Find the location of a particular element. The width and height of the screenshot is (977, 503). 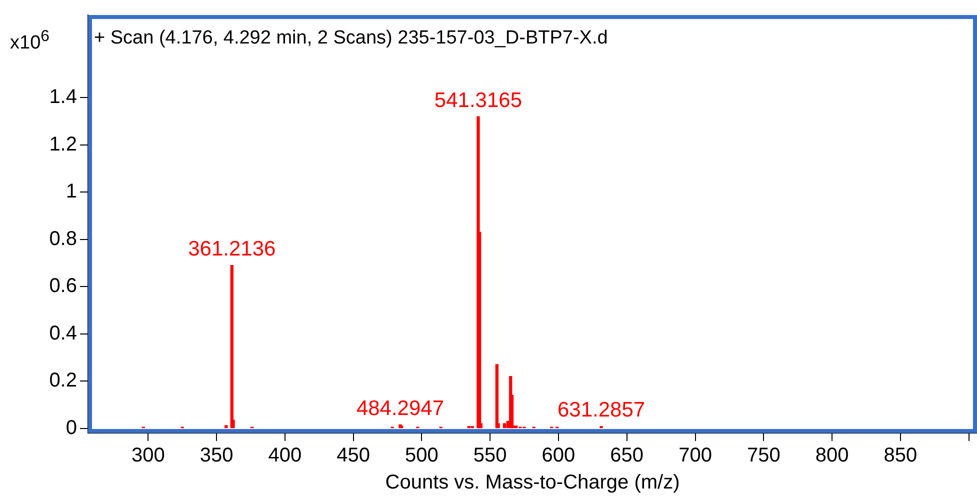

y-tick-label: 0.8 is located at coordinates (63, 239).